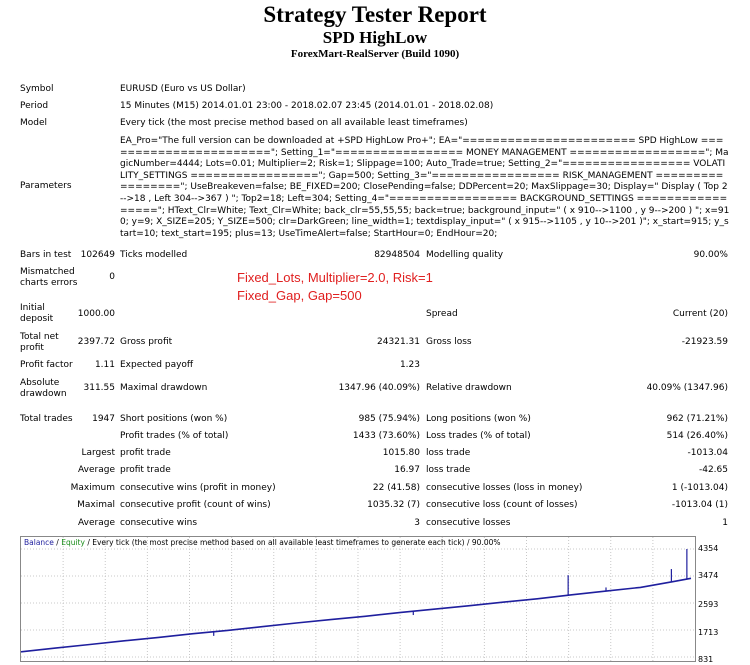 This screenshot has height=665, width=750. What do you see at coordinates (299, 295) in the screenshot?
I see `settings-note-line2: Fixed_Gap, Gap=500` at bounding box center [299, 295].